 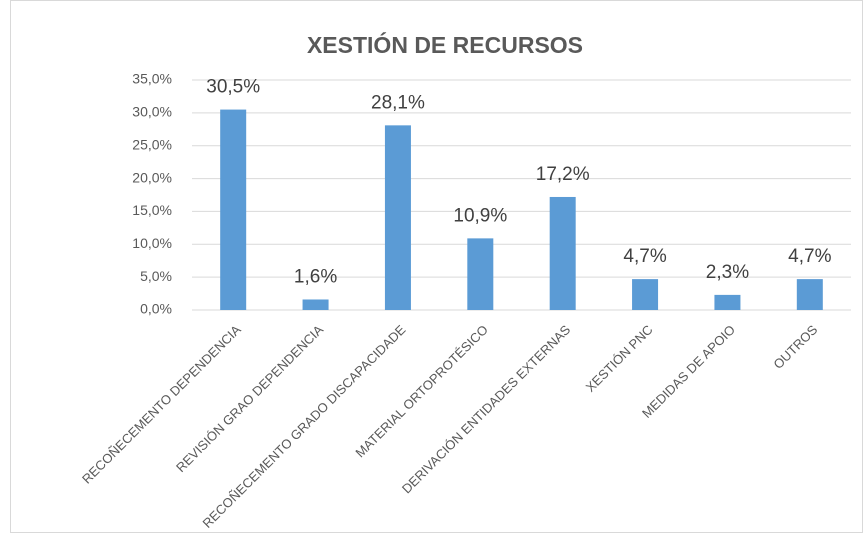 I want to click on value-label: 10,9%, so click(x=480, y=215).